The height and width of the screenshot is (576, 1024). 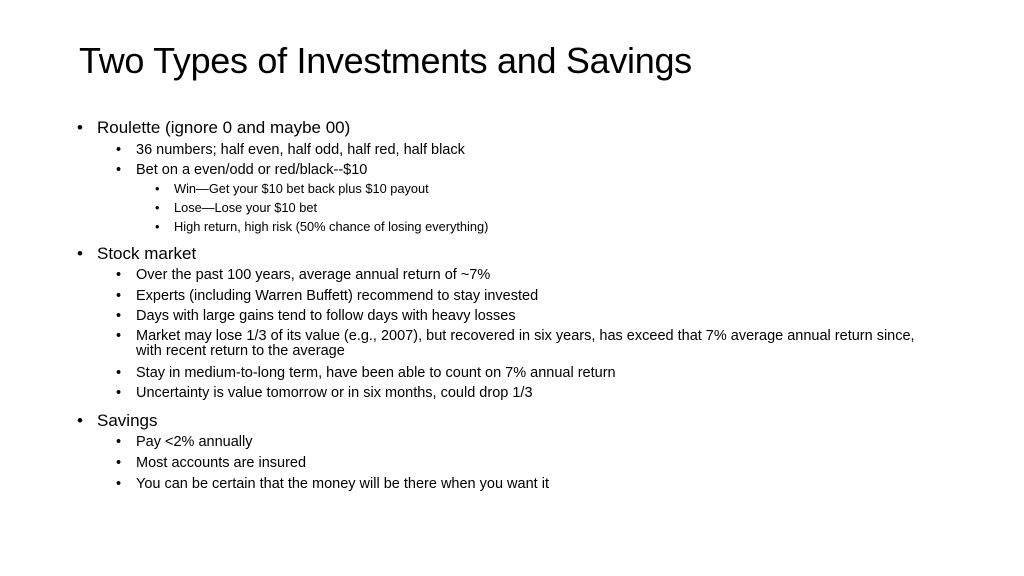 I want to click on bullet-text: Pay <2% annually, so click(x=194, y=442).